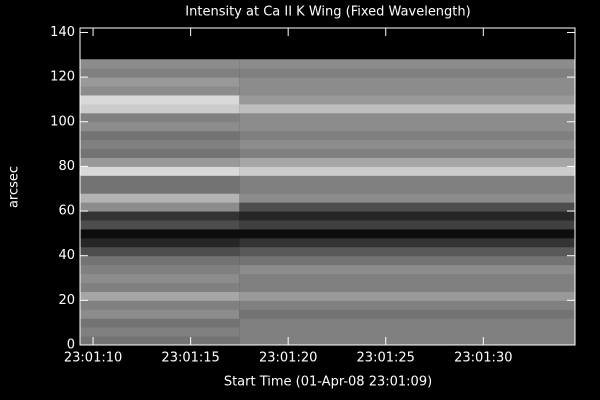 The width and height of the screenshot is (600, 400). Describe the element at coordinates (71, 345) in the screenshot. I see `y-tick-label: 0` at that location.